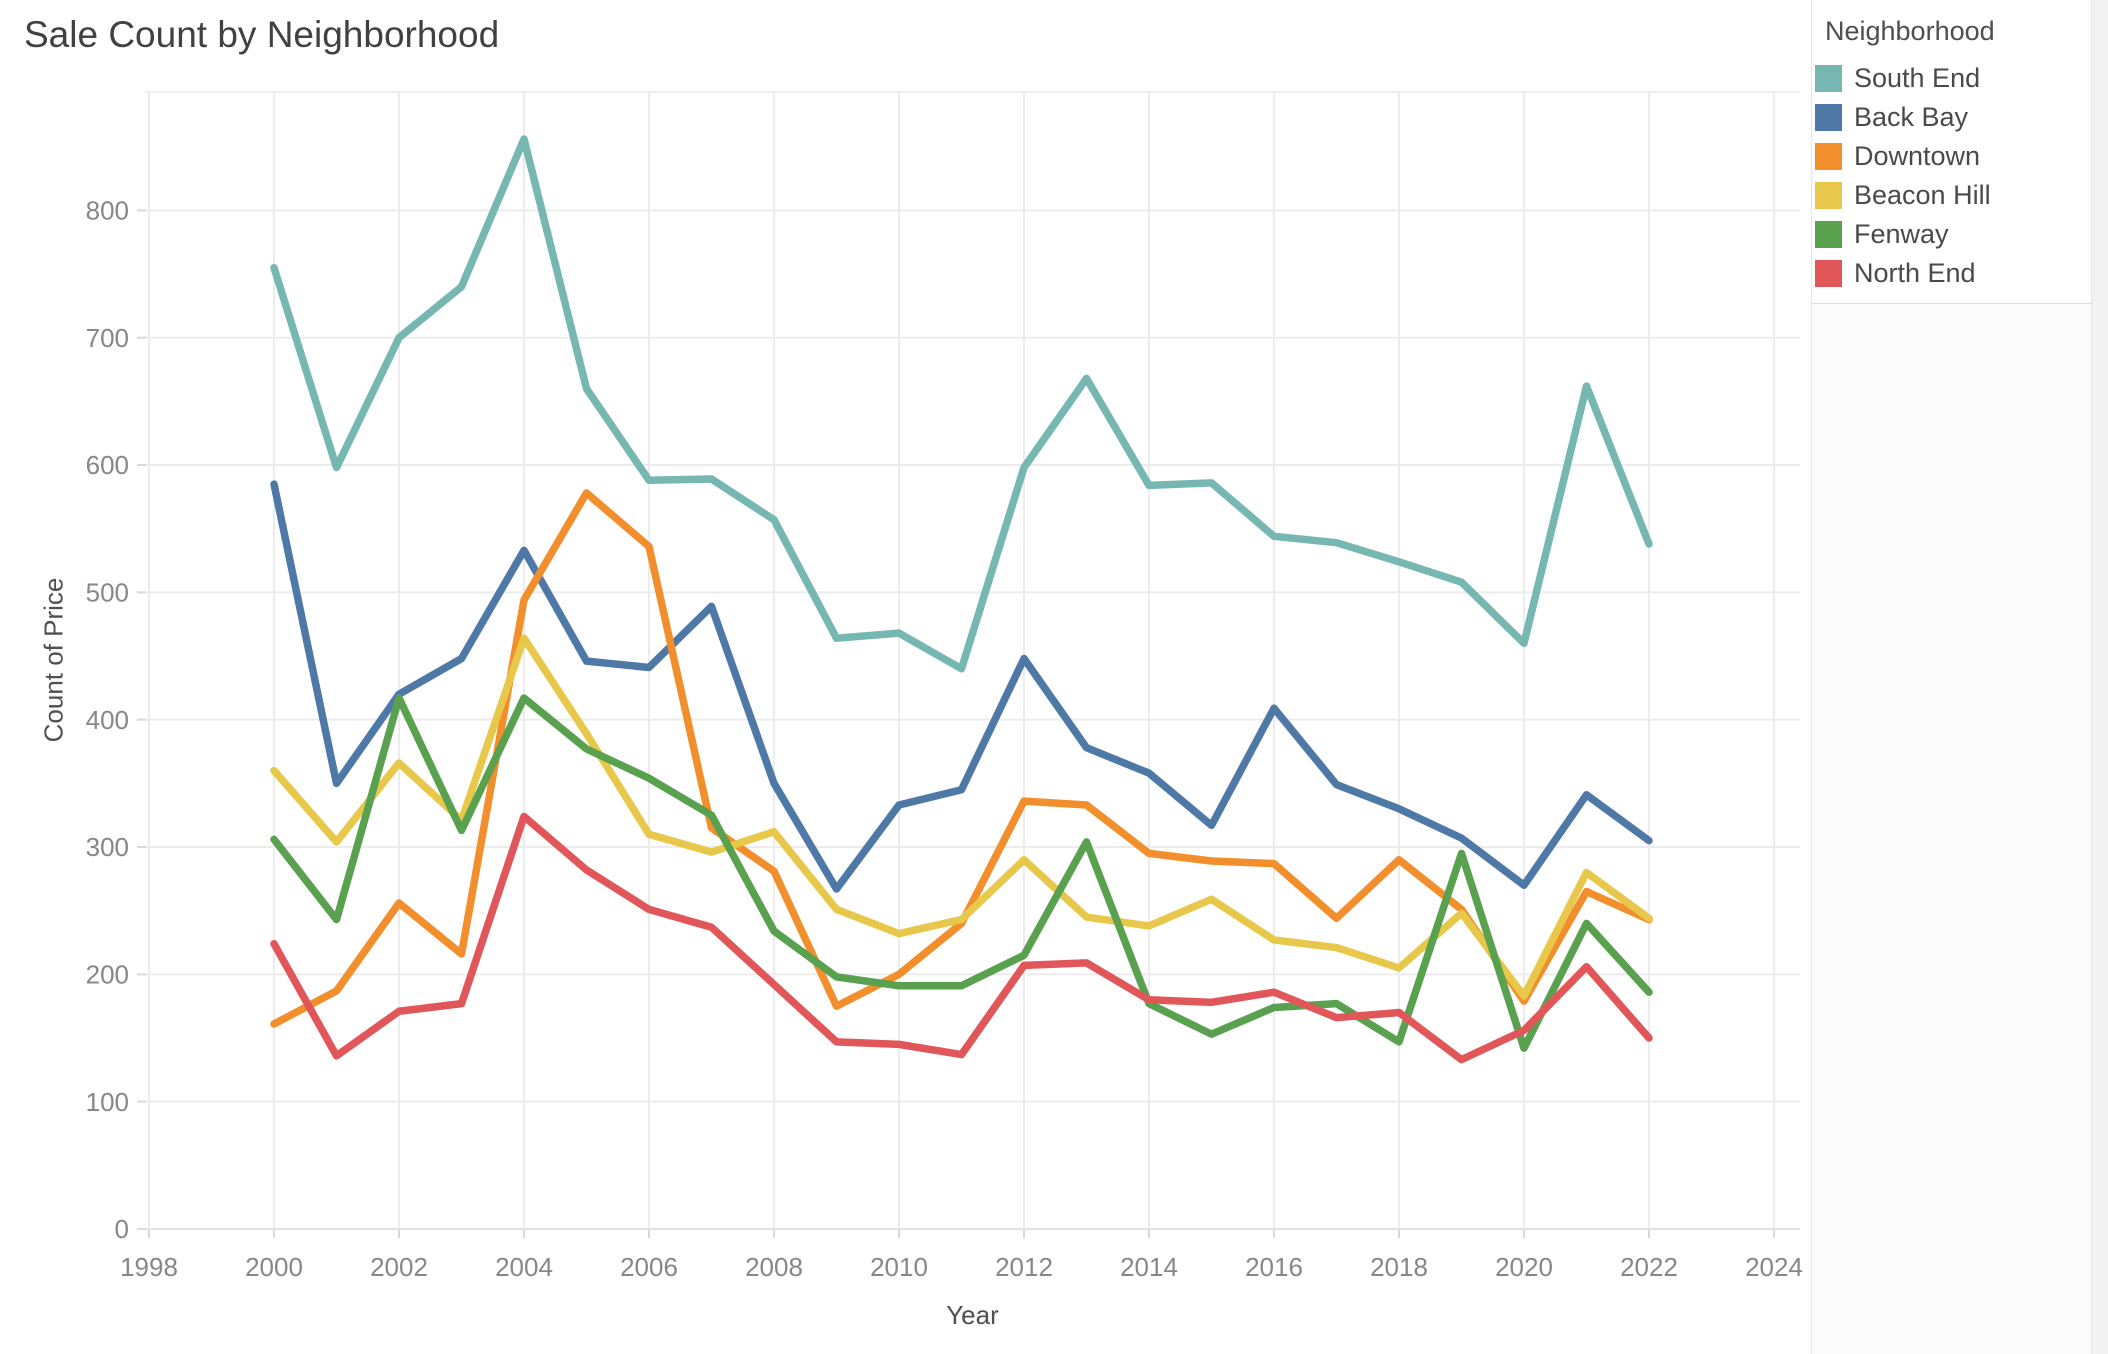 This screenshot has width=2108, height=1354. I want to click on back-bay-swatch-icon, so click(1828, 117).